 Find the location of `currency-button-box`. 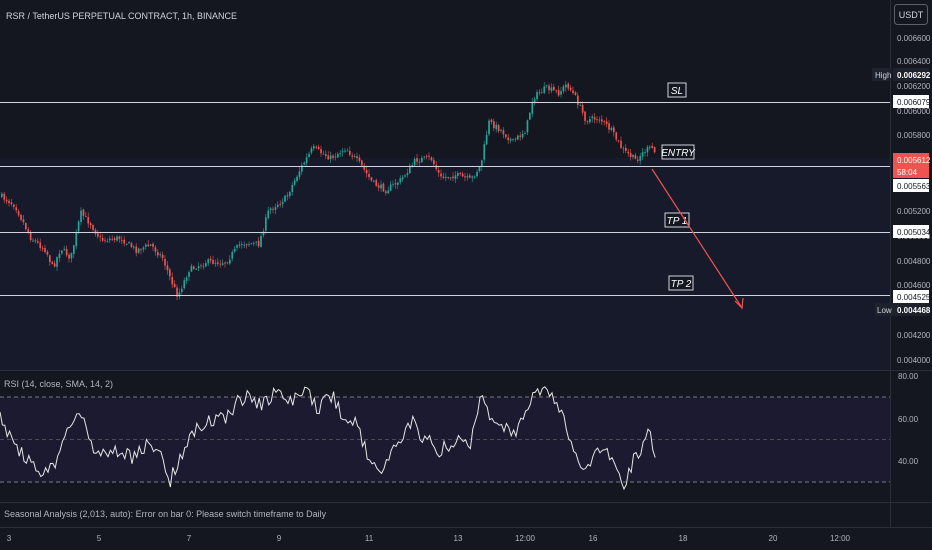

currency-button-box is located at coordinates (911, 14).